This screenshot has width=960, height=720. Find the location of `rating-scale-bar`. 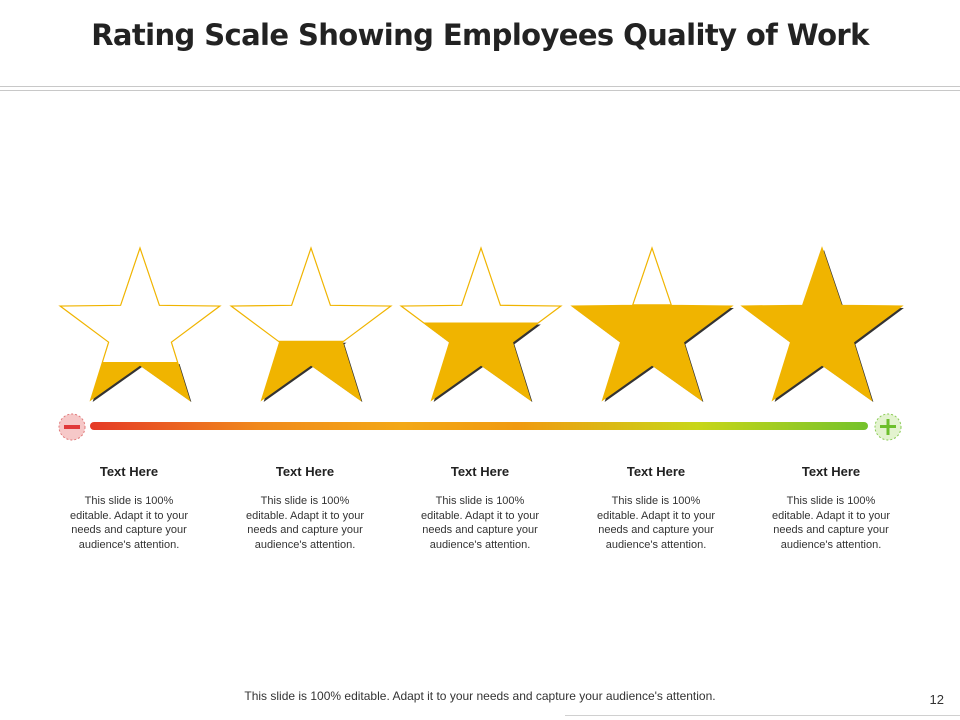

rating-scale-bar is located at coordinates (479, 426).